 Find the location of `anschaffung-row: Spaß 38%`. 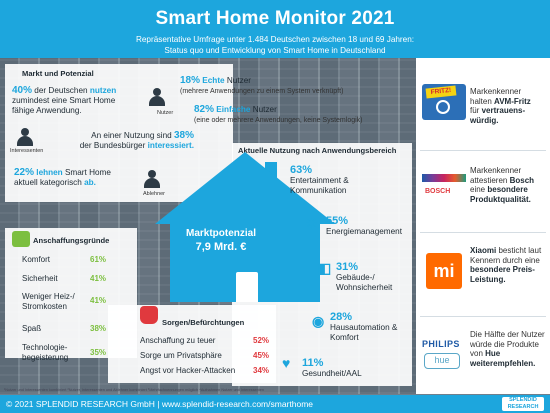

anschaffung-row: Spaß 38% is located at coordinates (76, 329).